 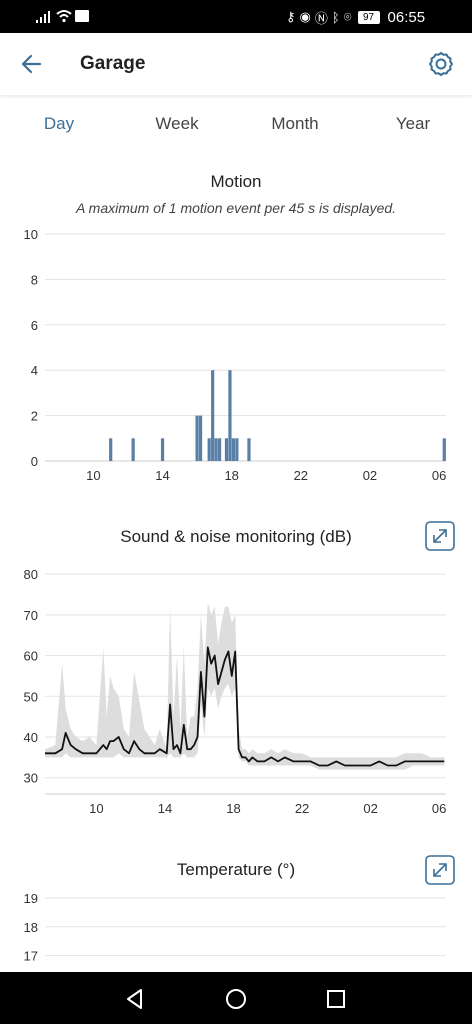 I want to click on temperature-chart: 17 18 19, so click(x=235, y=927).